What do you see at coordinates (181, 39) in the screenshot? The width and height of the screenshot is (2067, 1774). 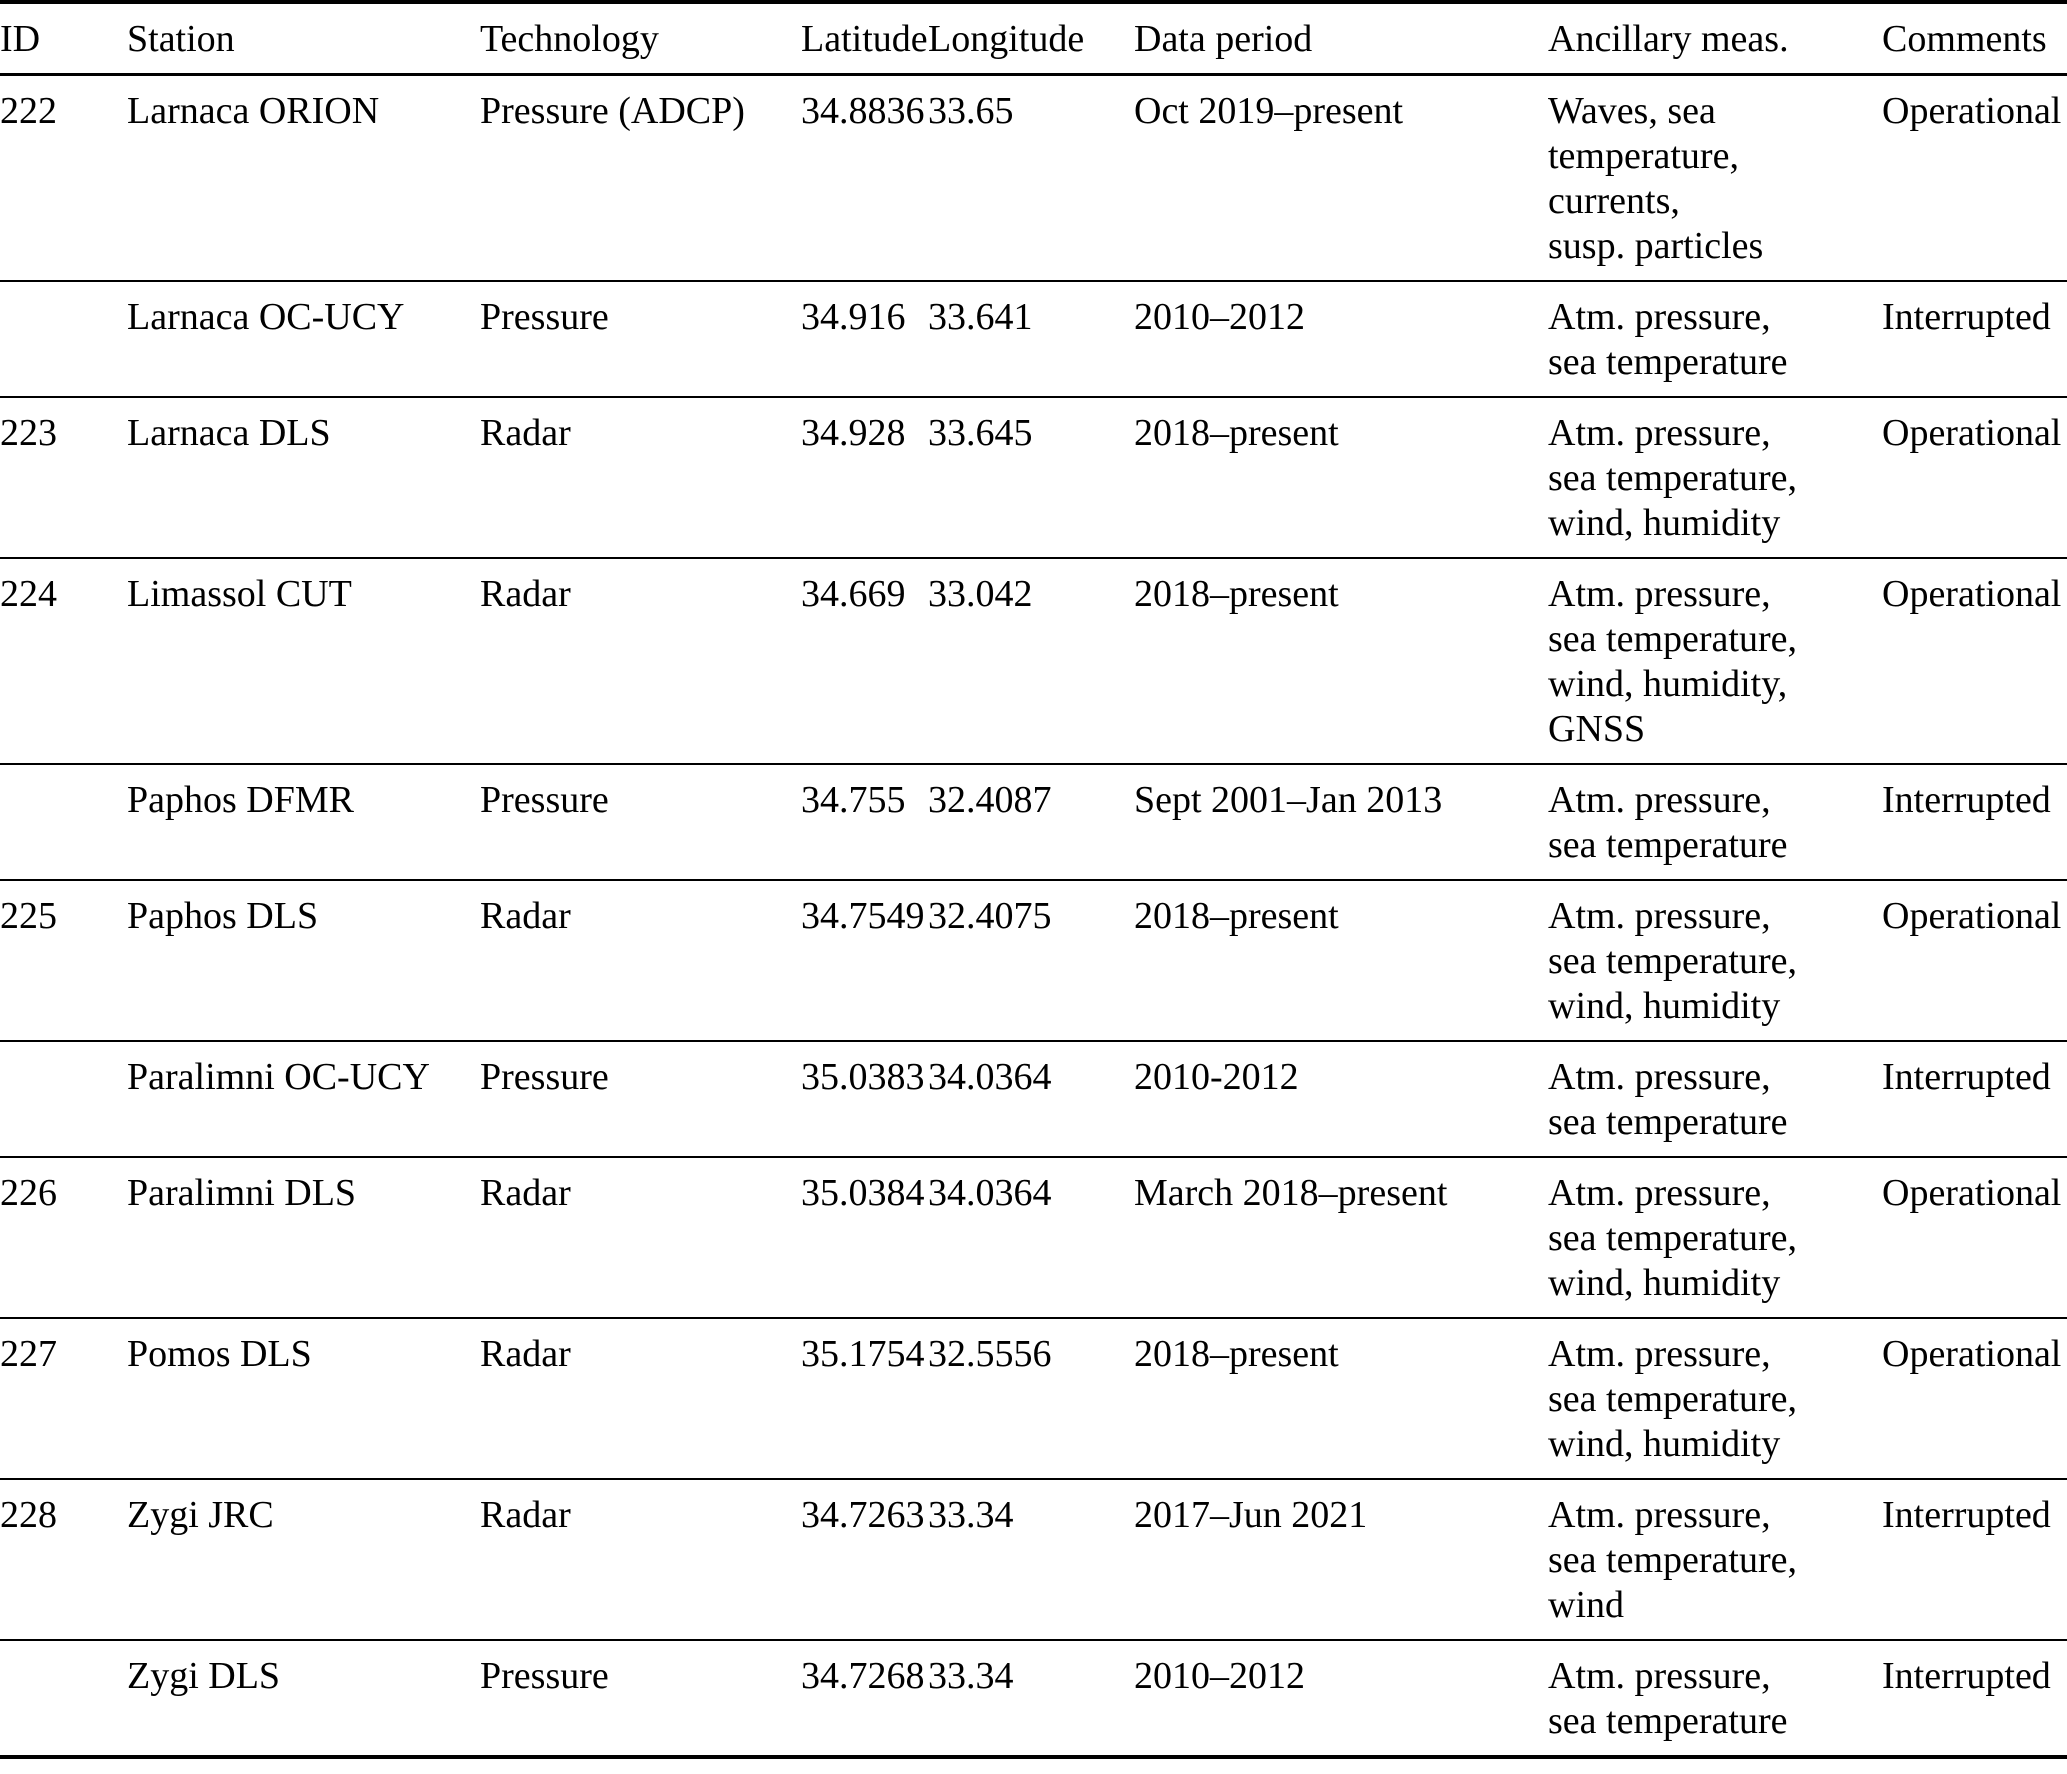 I see `column-header-station: Station` at bounding box center [181, 39].